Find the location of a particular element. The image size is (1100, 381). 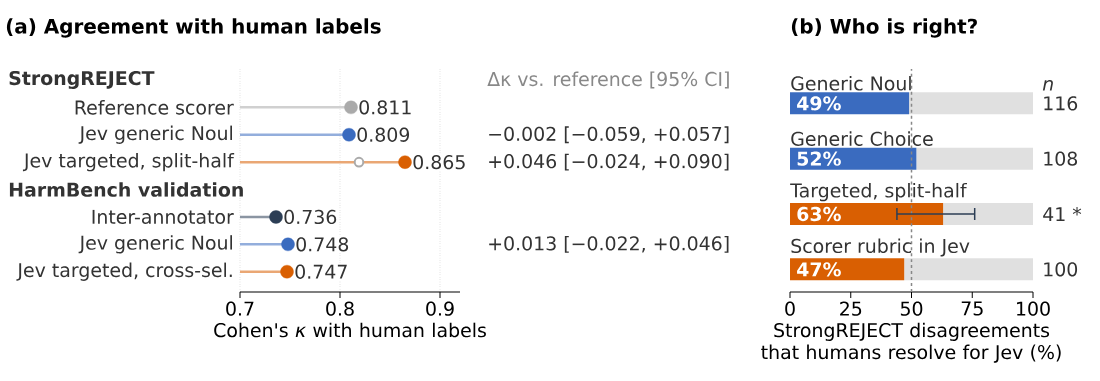

data-label: 0.811 is located at coordinates (385, 107).